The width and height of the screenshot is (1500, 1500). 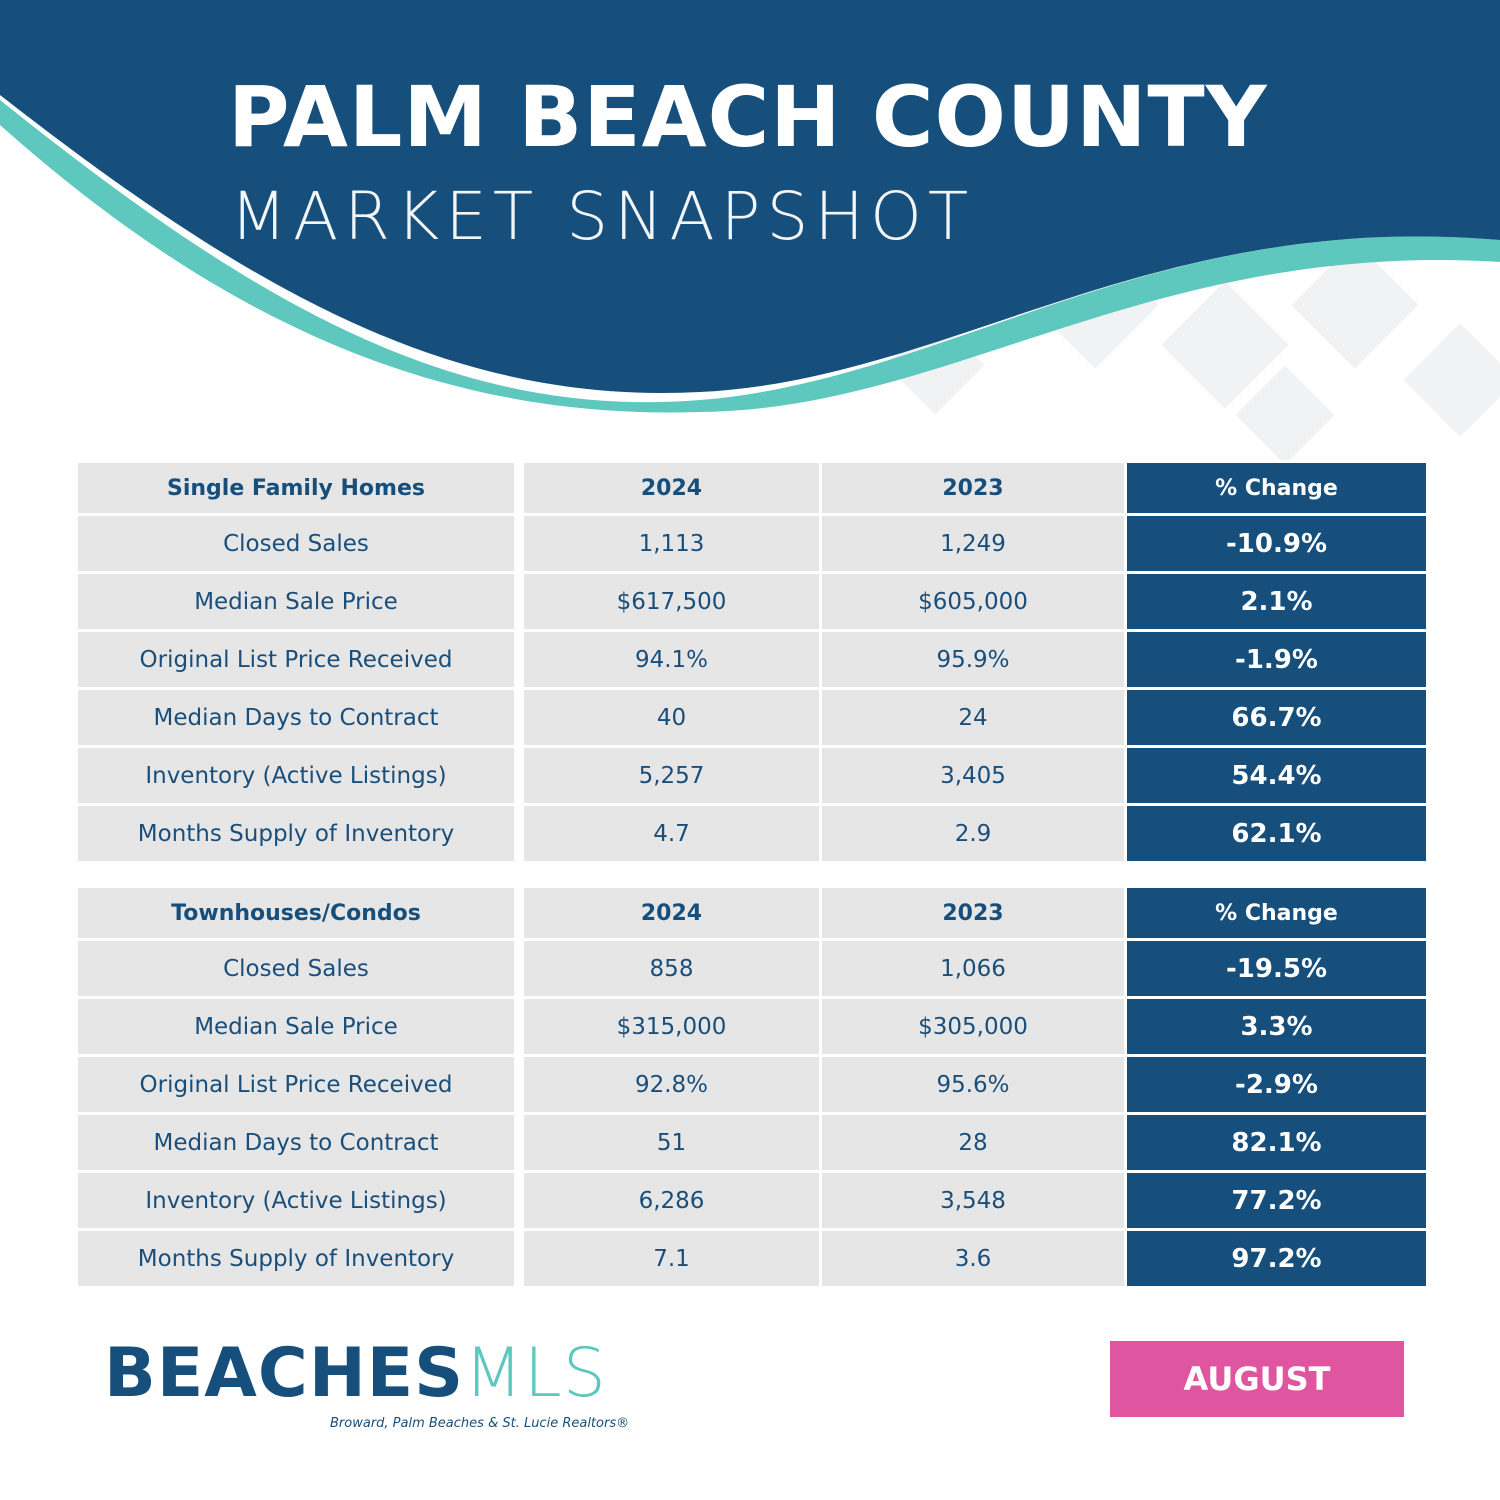 What do you see at coordinates (671, 1026) in the screenshot?
I see `value-2024: $315,000` at bounding box center [671, 1026].